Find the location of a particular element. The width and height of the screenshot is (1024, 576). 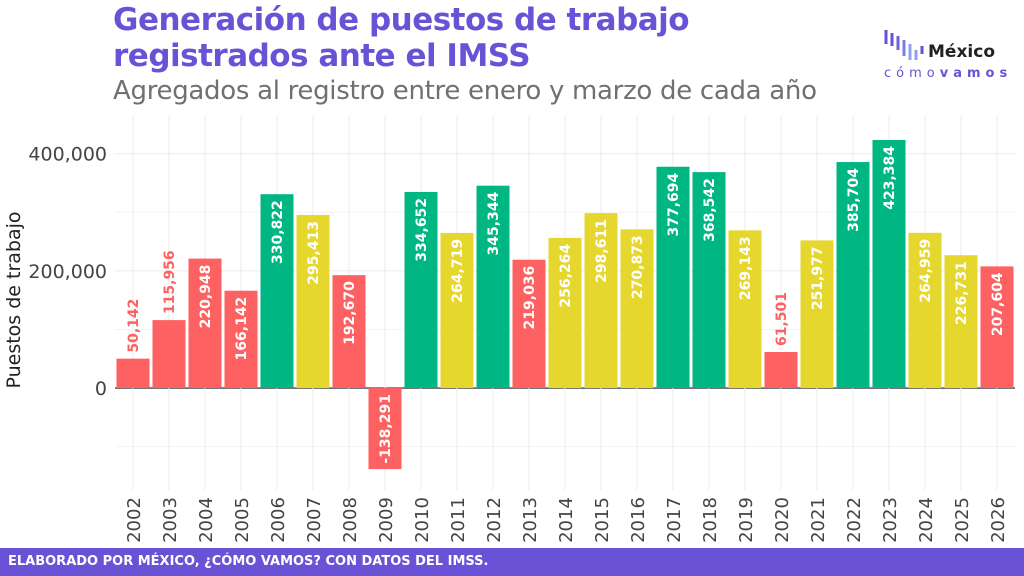

bar-2014 is located at coordinates (565, 313).